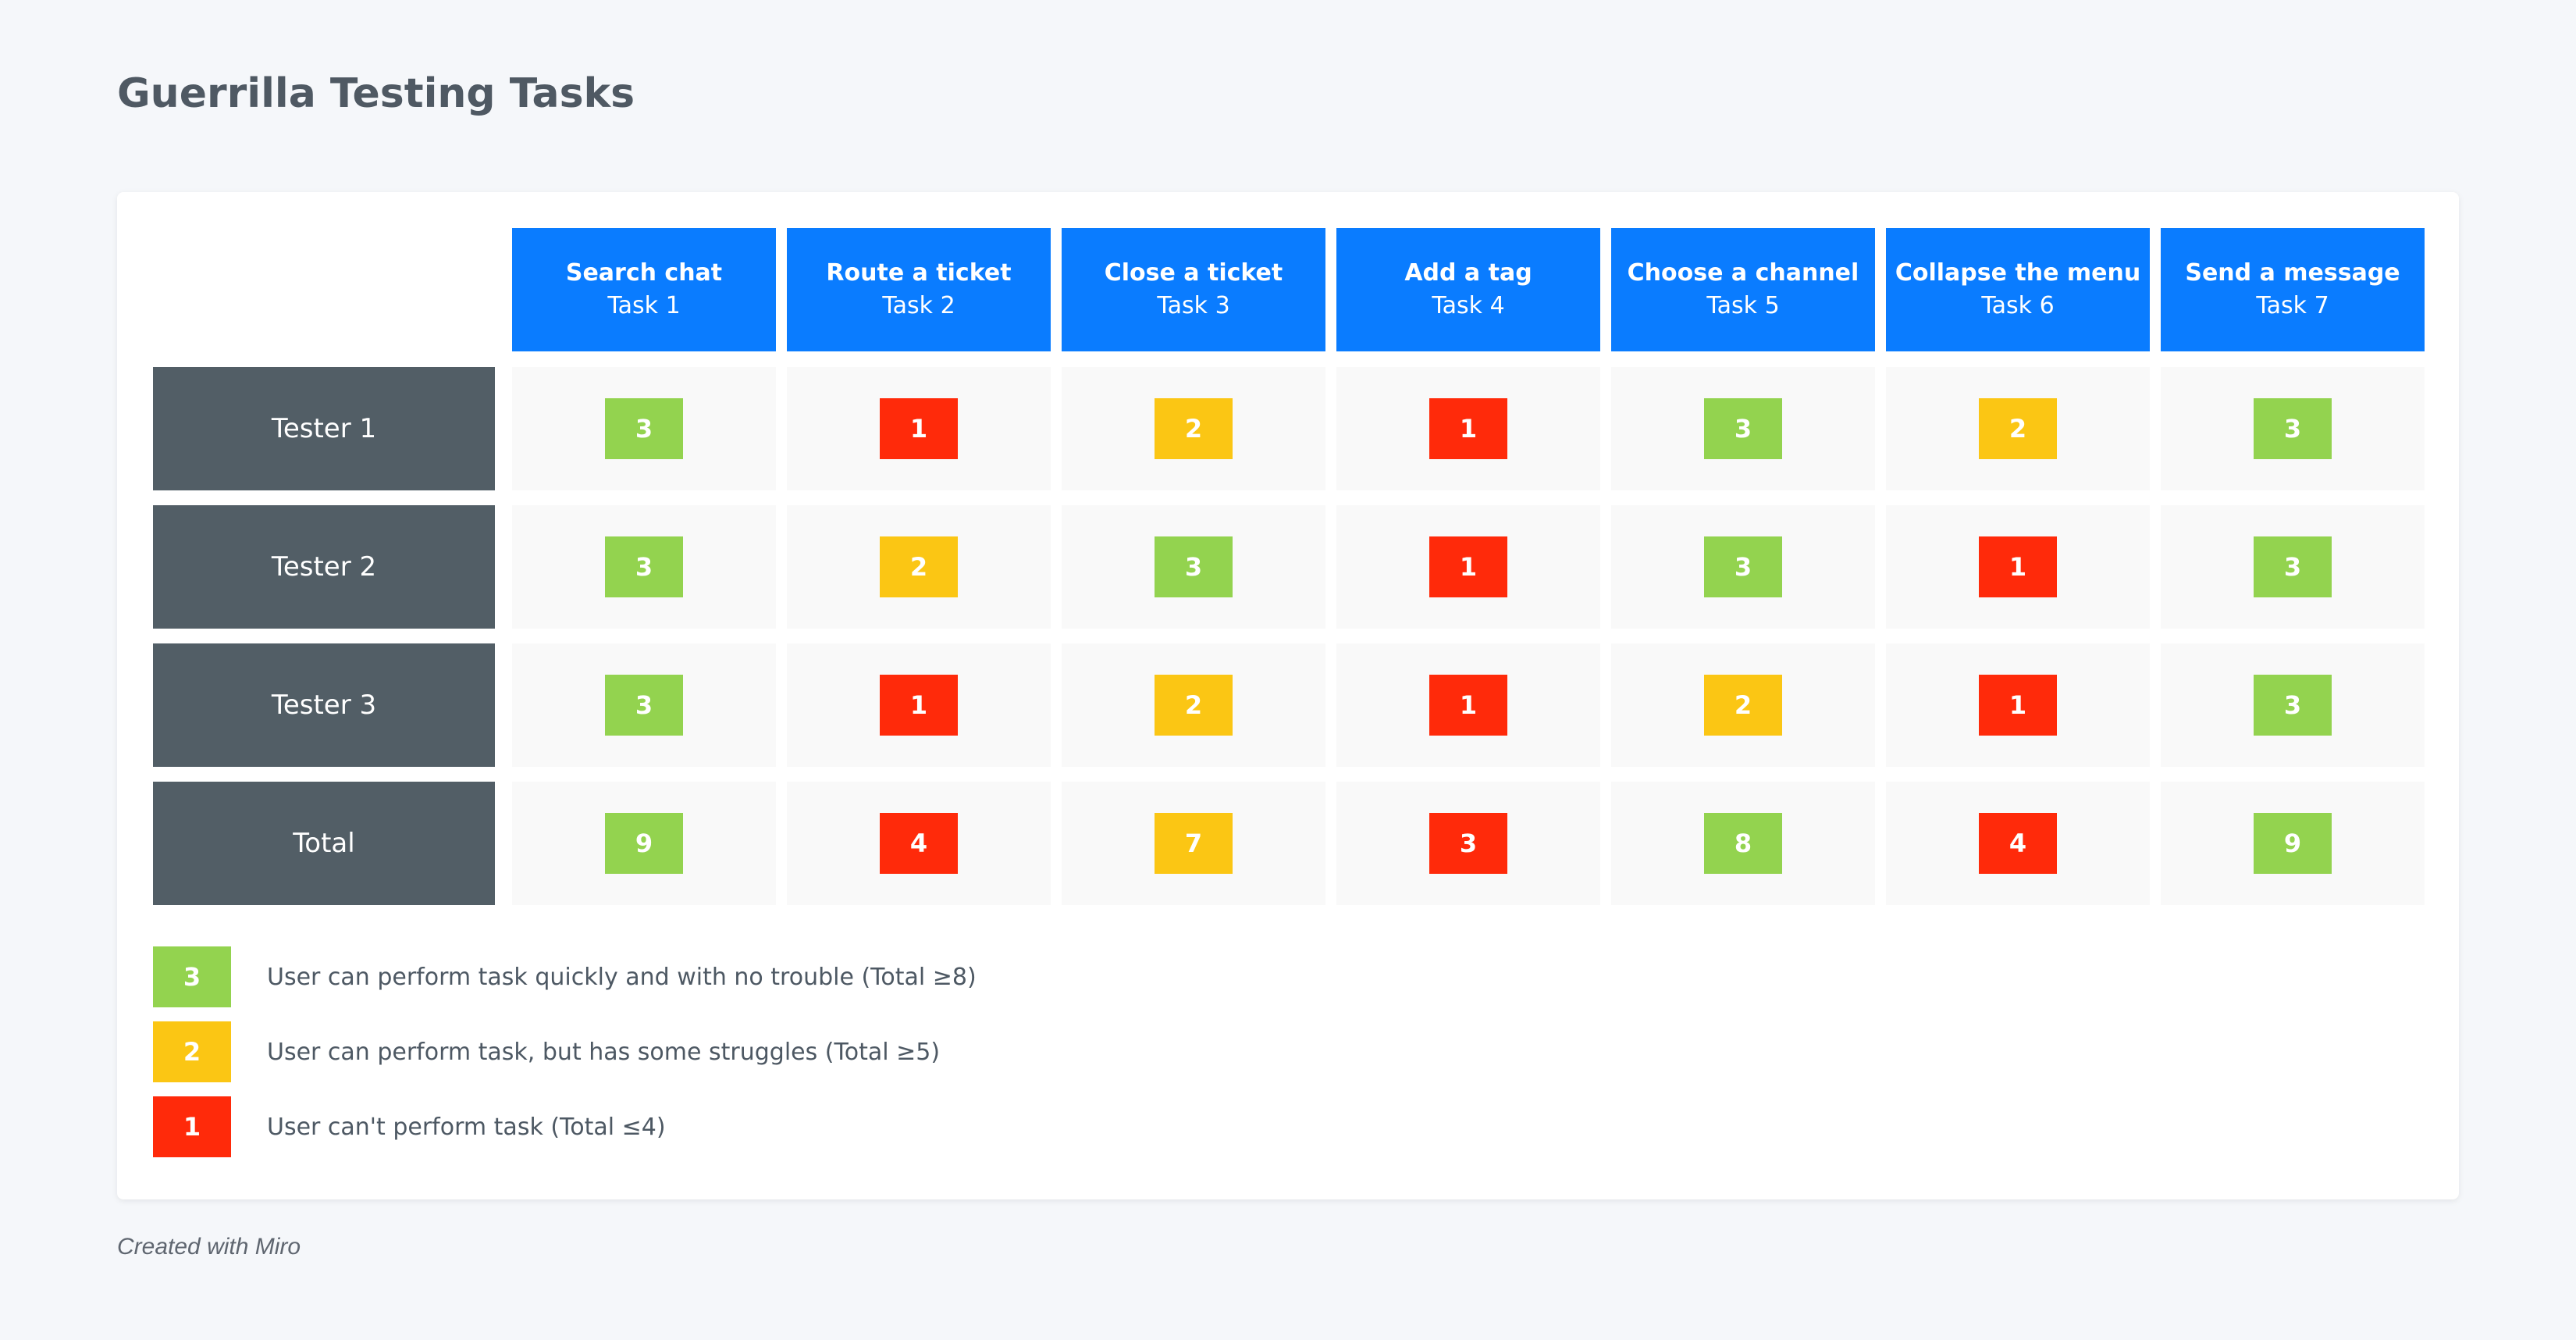  I want to click on task-number: Task 3, so click(1193, 305).